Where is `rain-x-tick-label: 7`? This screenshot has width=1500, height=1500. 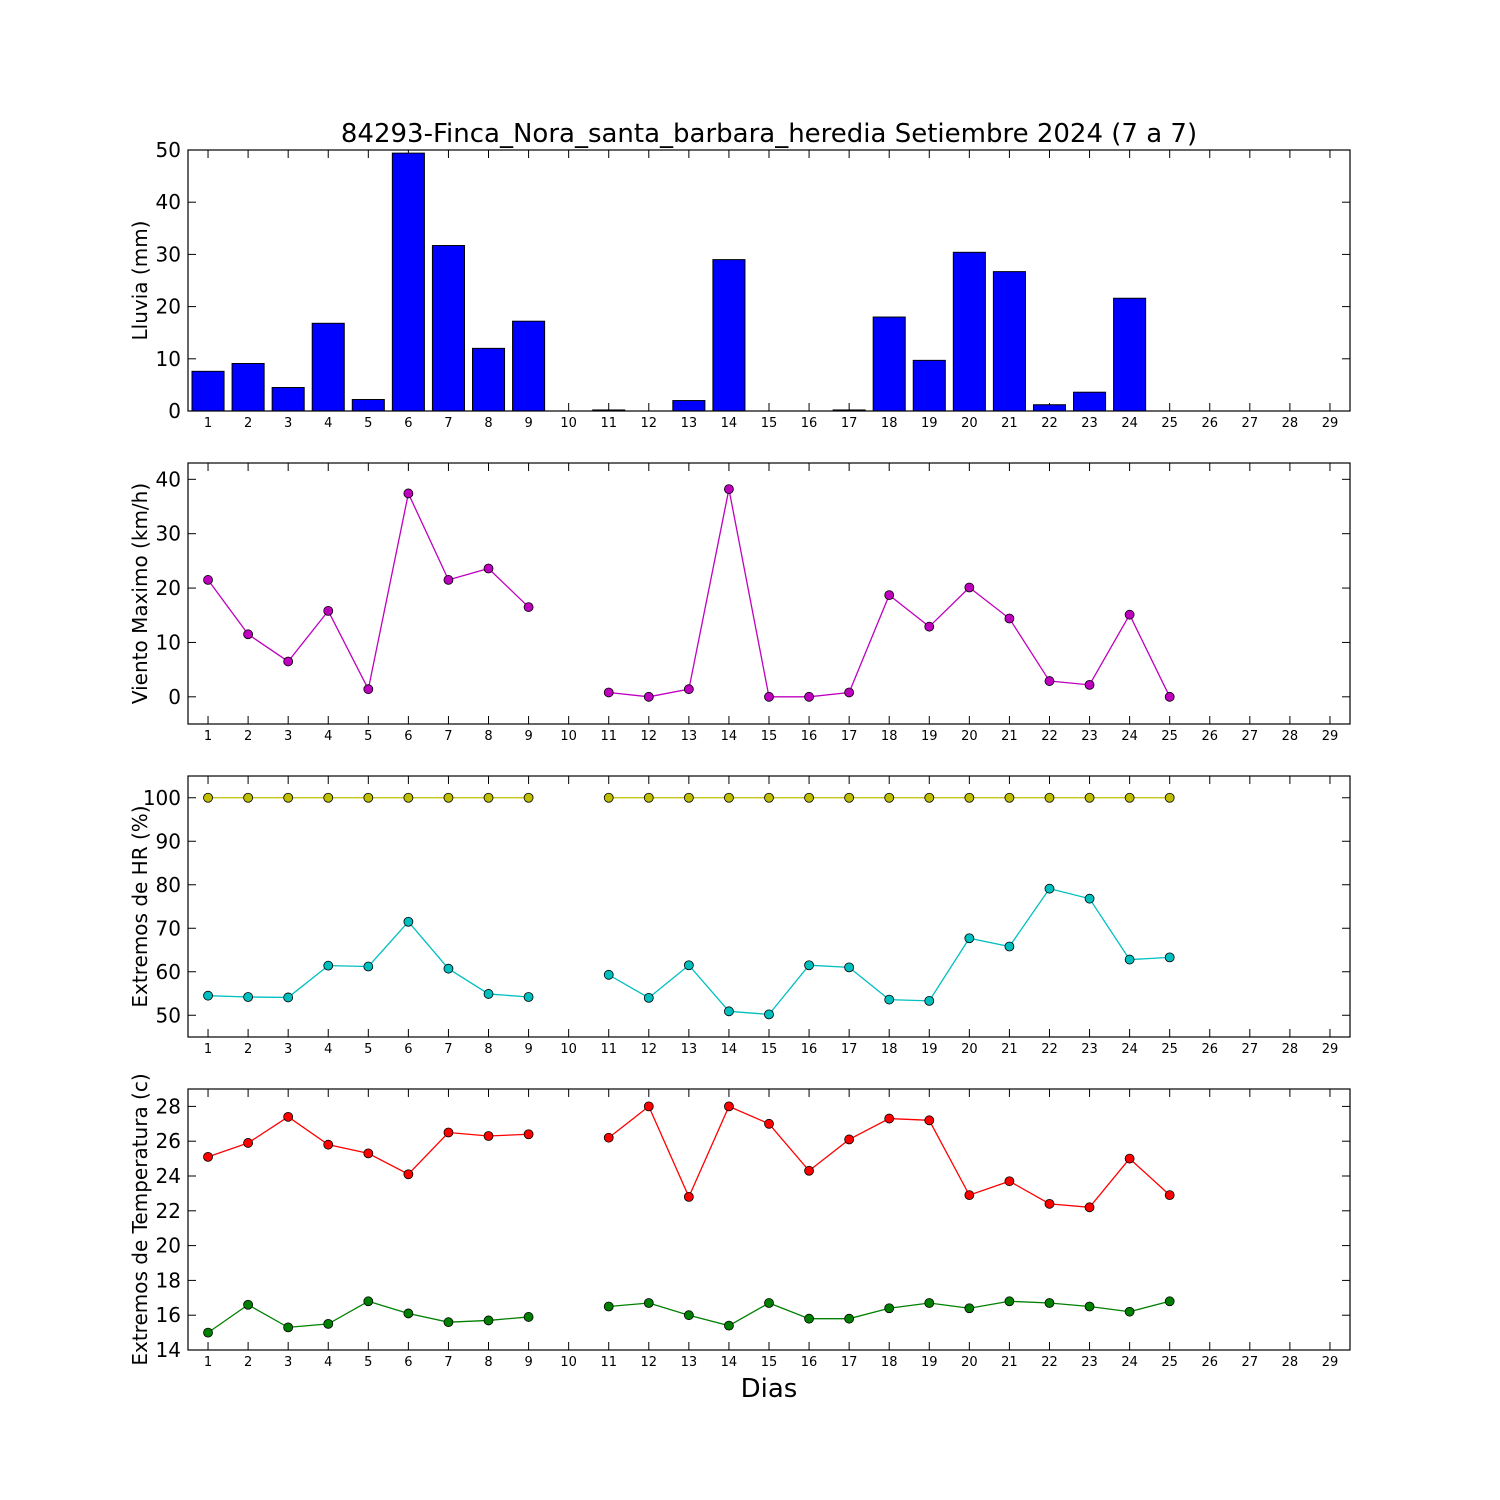 rain-x-tick-label: 7 is located at coordinates (448, 423).